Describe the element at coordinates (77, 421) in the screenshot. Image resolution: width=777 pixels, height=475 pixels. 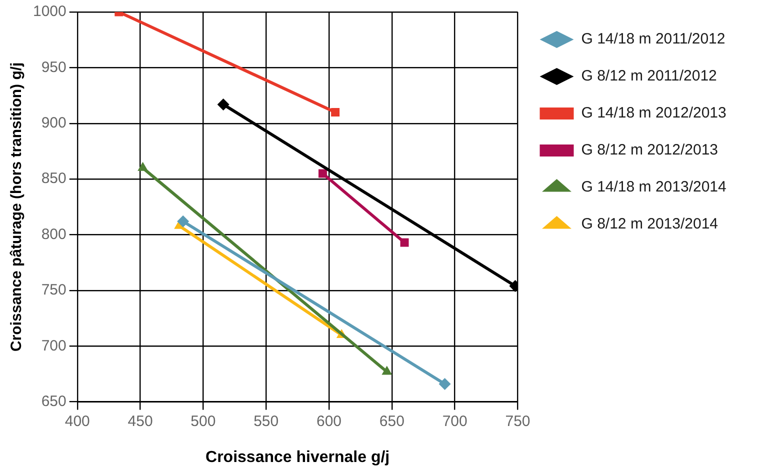
I see `x-tick-label: 400` at that location.